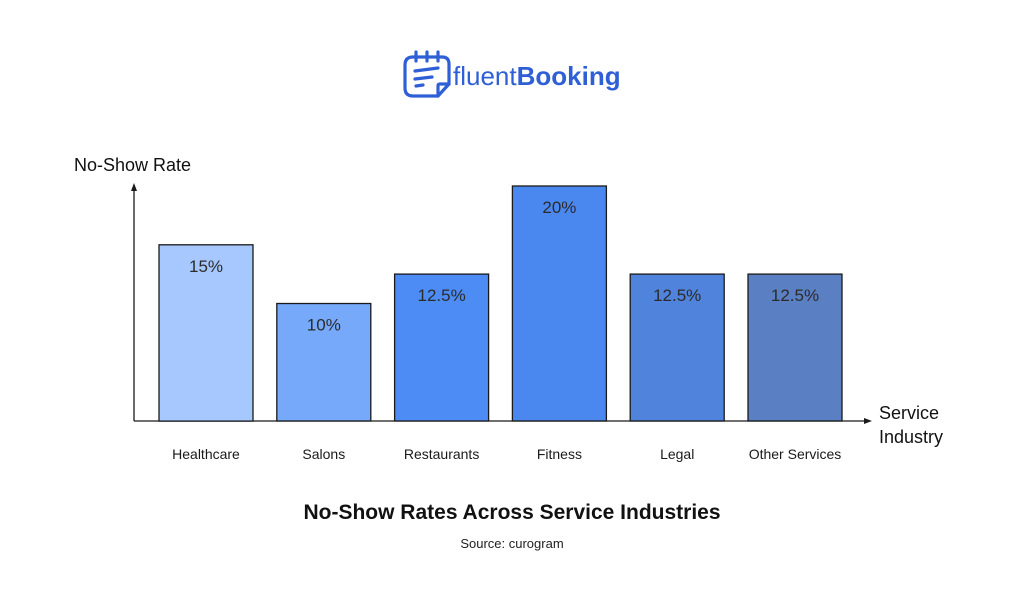 The image size is (1024, 611). I want to click on brand-logo: fluentBooking, so click(512, 74).